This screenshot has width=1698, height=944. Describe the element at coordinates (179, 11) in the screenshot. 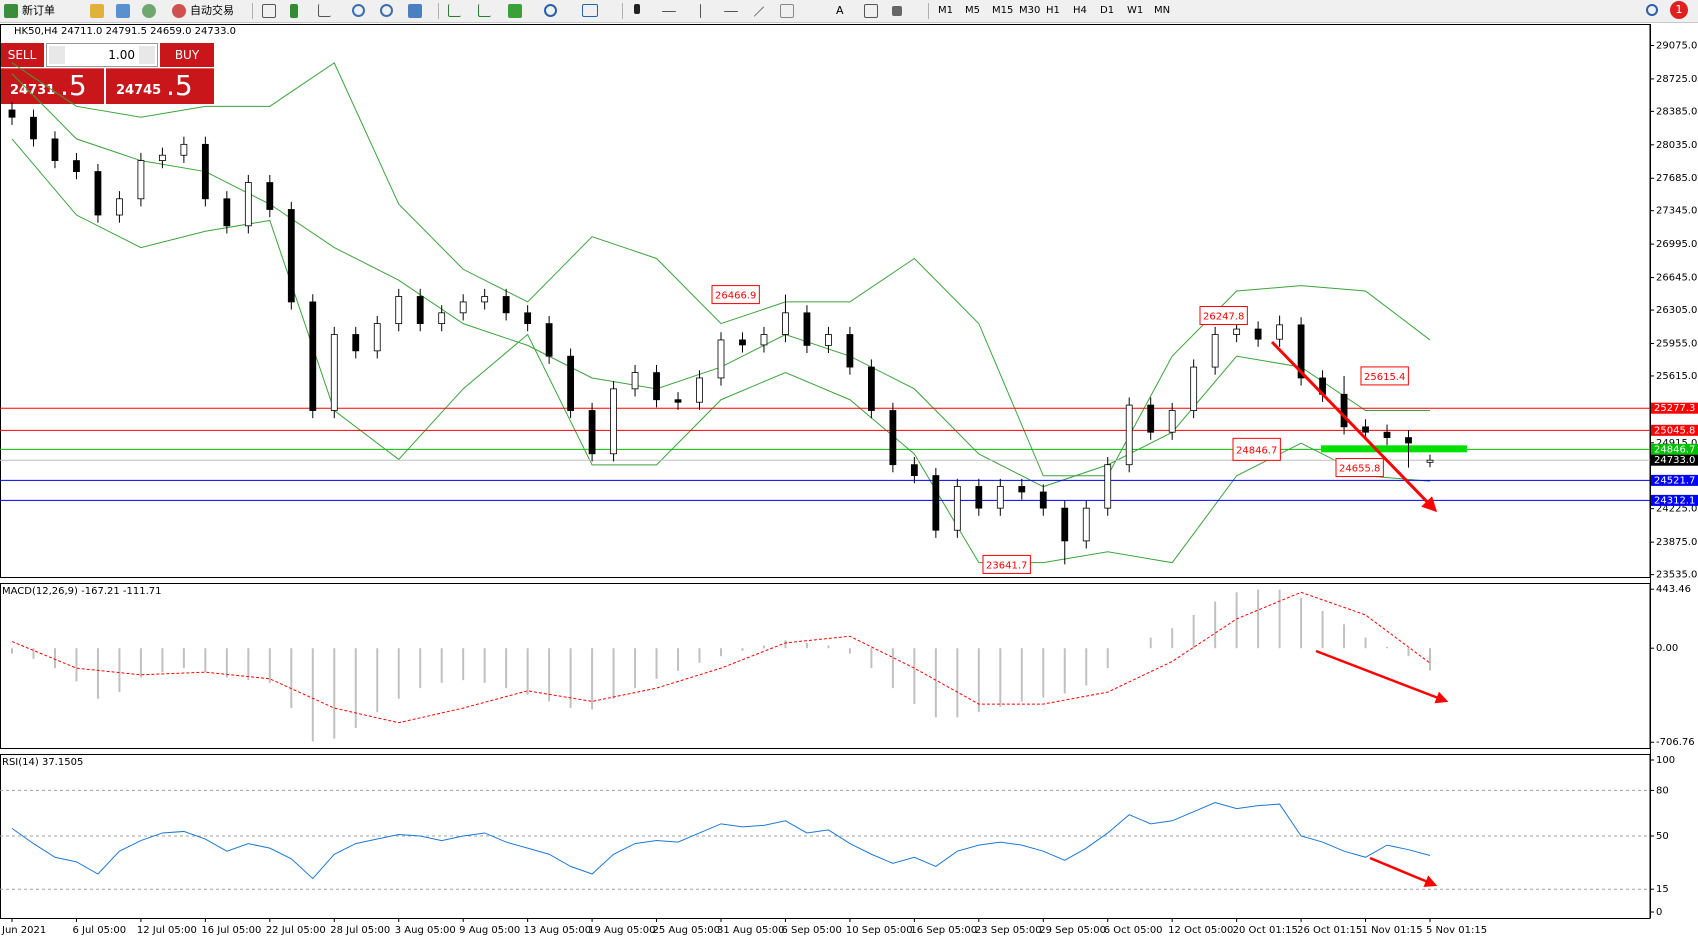

I see `auto-trading-icon` at that location.